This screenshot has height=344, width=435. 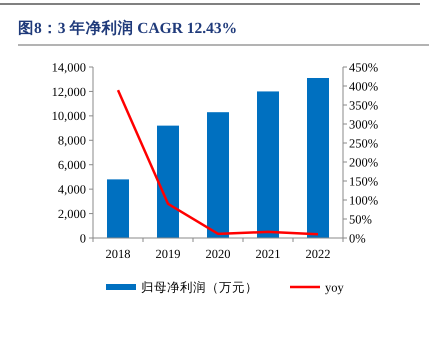 What do you see at coordinates (168, 254) in the screenshot?
I see `x-tick-label: 2019` at bounding box center [168, 254].